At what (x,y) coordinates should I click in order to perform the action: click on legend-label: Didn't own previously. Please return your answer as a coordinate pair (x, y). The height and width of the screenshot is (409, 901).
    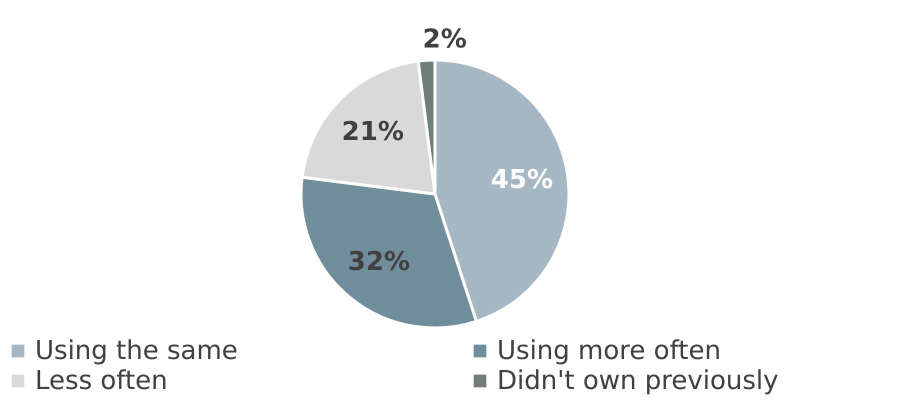
    Looking at the image, I should click on (638, 381).